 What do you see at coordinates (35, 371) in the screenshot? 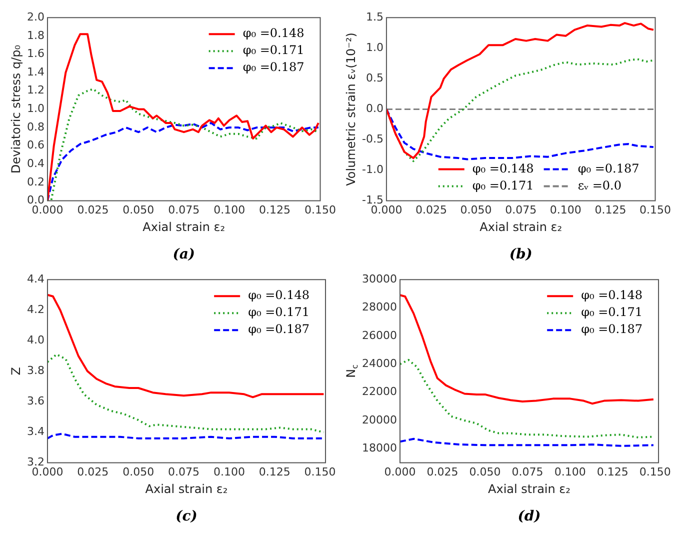
I see `y-tick-label: 3.8` at bounding box center [35, 371].